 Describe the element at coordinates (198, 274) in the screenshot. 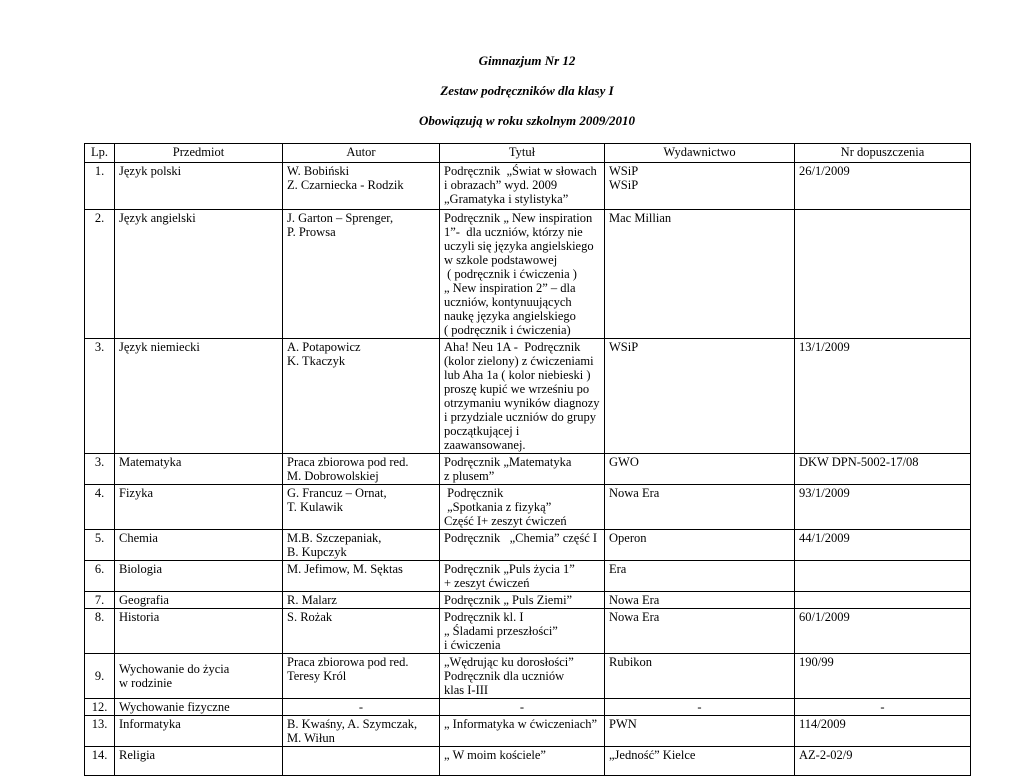

I see `cell-przedmiot: Język angielski` at that location.